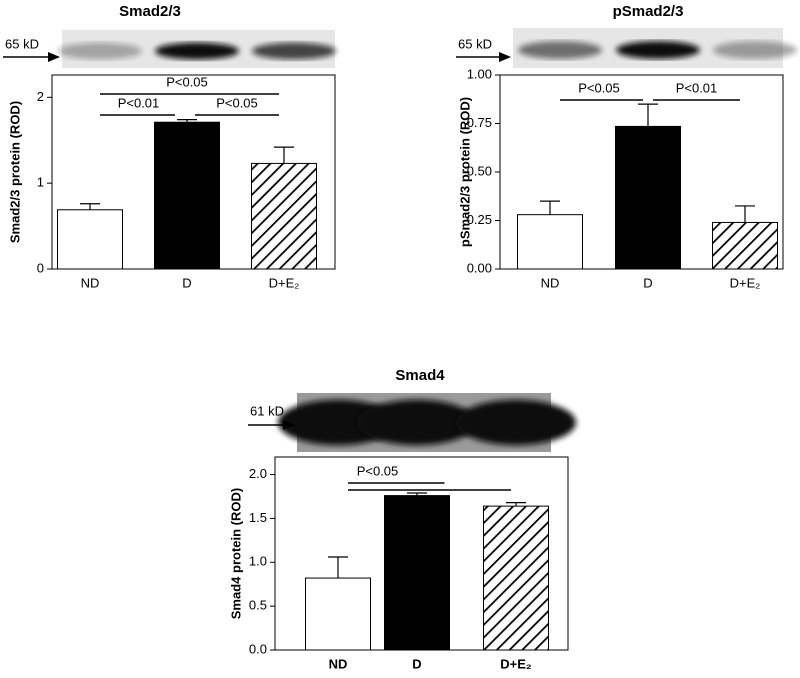  Describe the element at coordinates (258, 561) in the screenshot. I see `y-tick-label: 1.0` at that location.